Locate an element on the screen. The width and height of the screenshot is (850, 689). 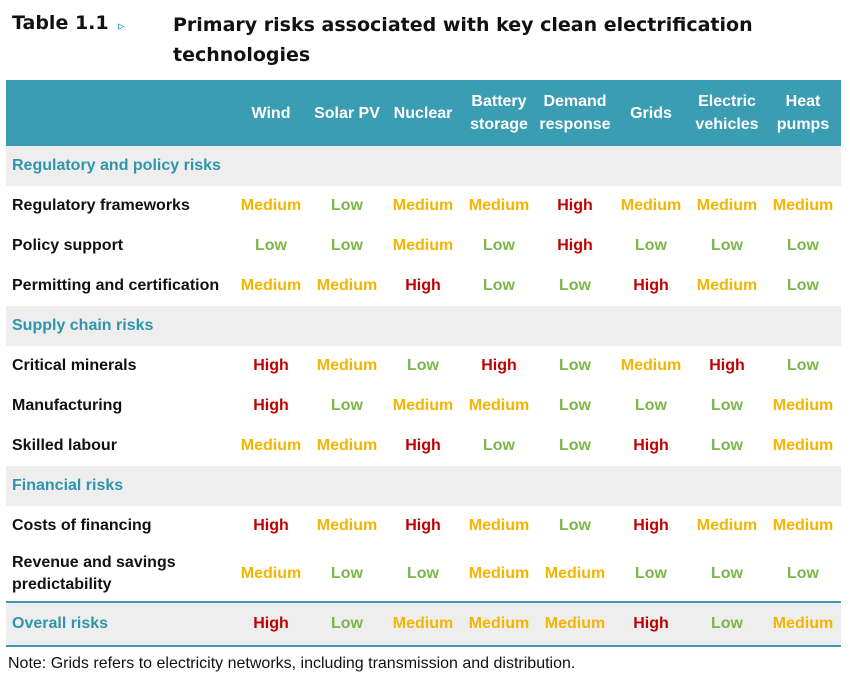
col-header-nuclear: Nuclear is located at coordinates (423, 113).